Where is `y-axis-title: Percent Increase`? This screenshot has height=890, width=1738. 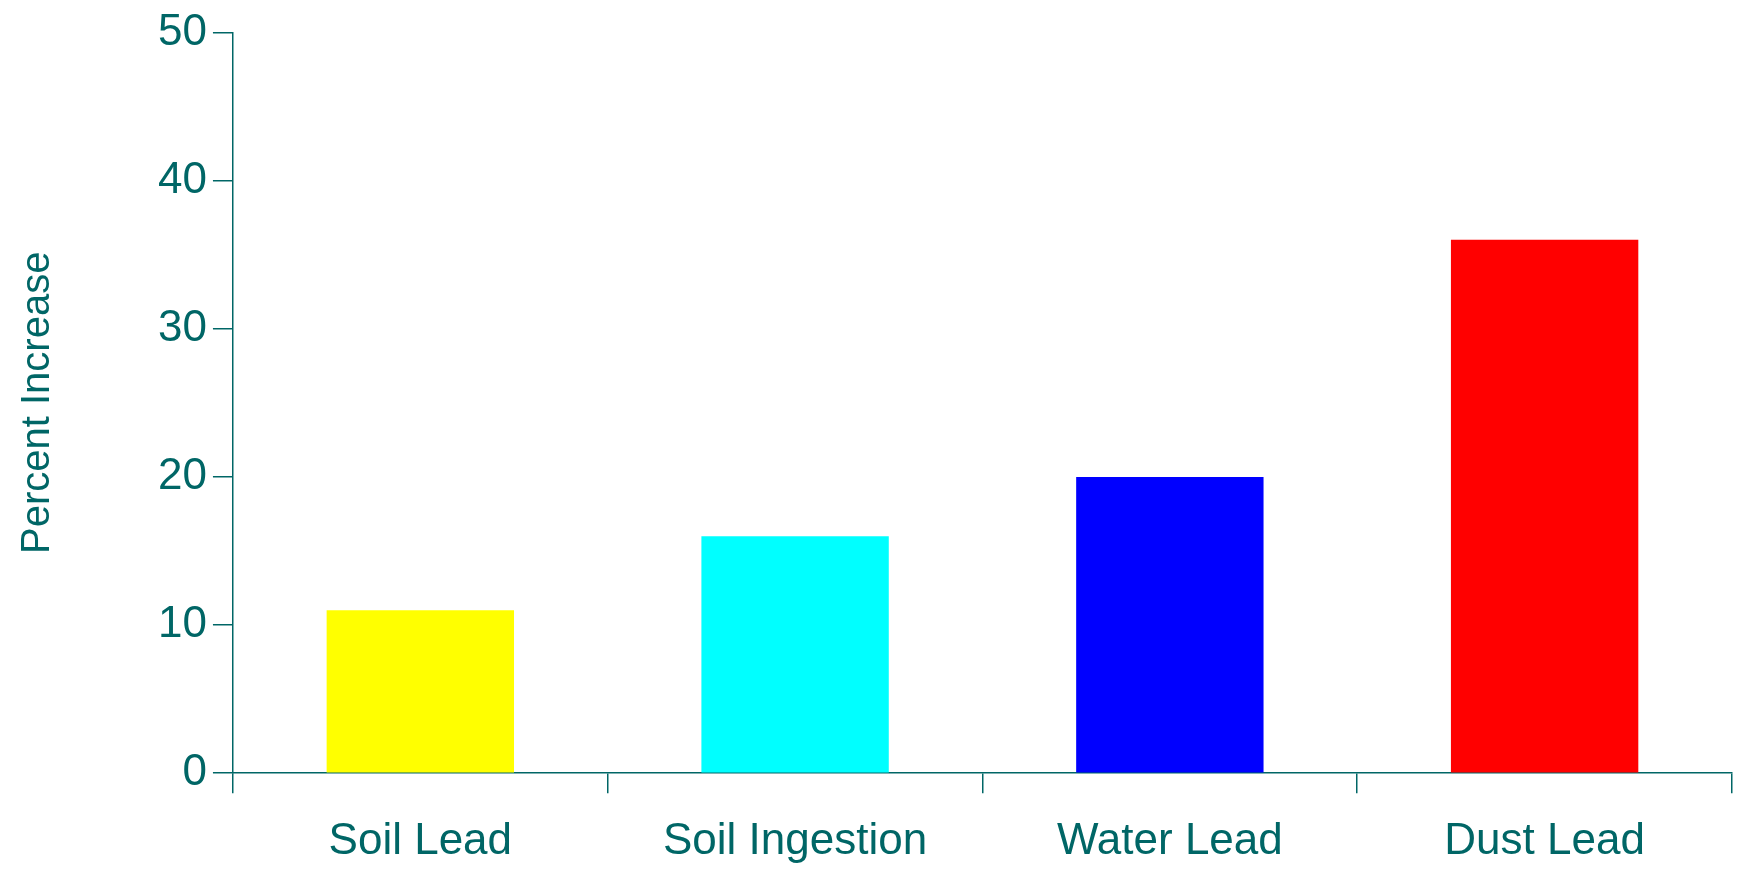
y-axis-title: Percent Increase is located at coordinates (35, 402).